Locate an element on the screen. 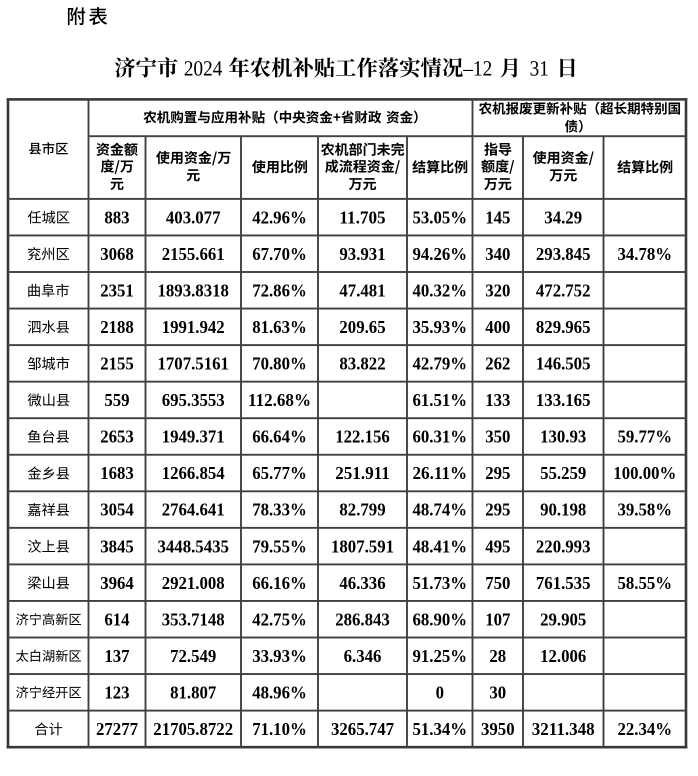 Image resolution: width=698 pixels, height=776 pixels. svg-text: 145 is located at coordinates (497, 217).